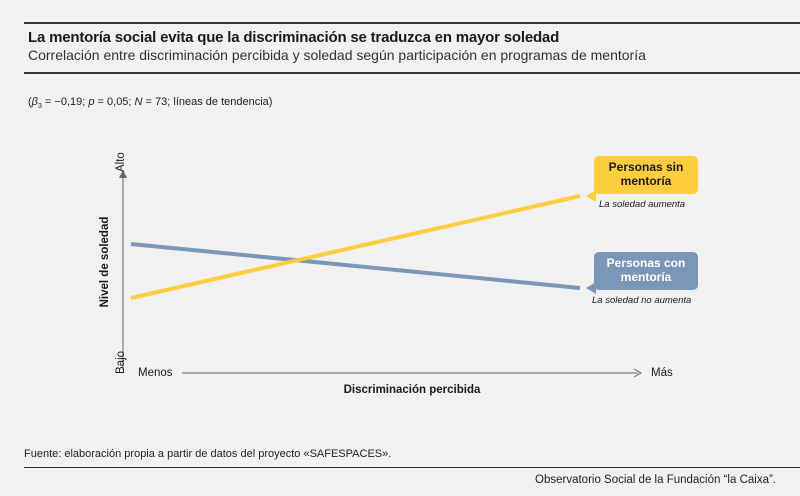 This screenshot has height=496, width=800. Describe the element at coordinates (412, 467) in the screenshot. I see `footer-rule` at that location.